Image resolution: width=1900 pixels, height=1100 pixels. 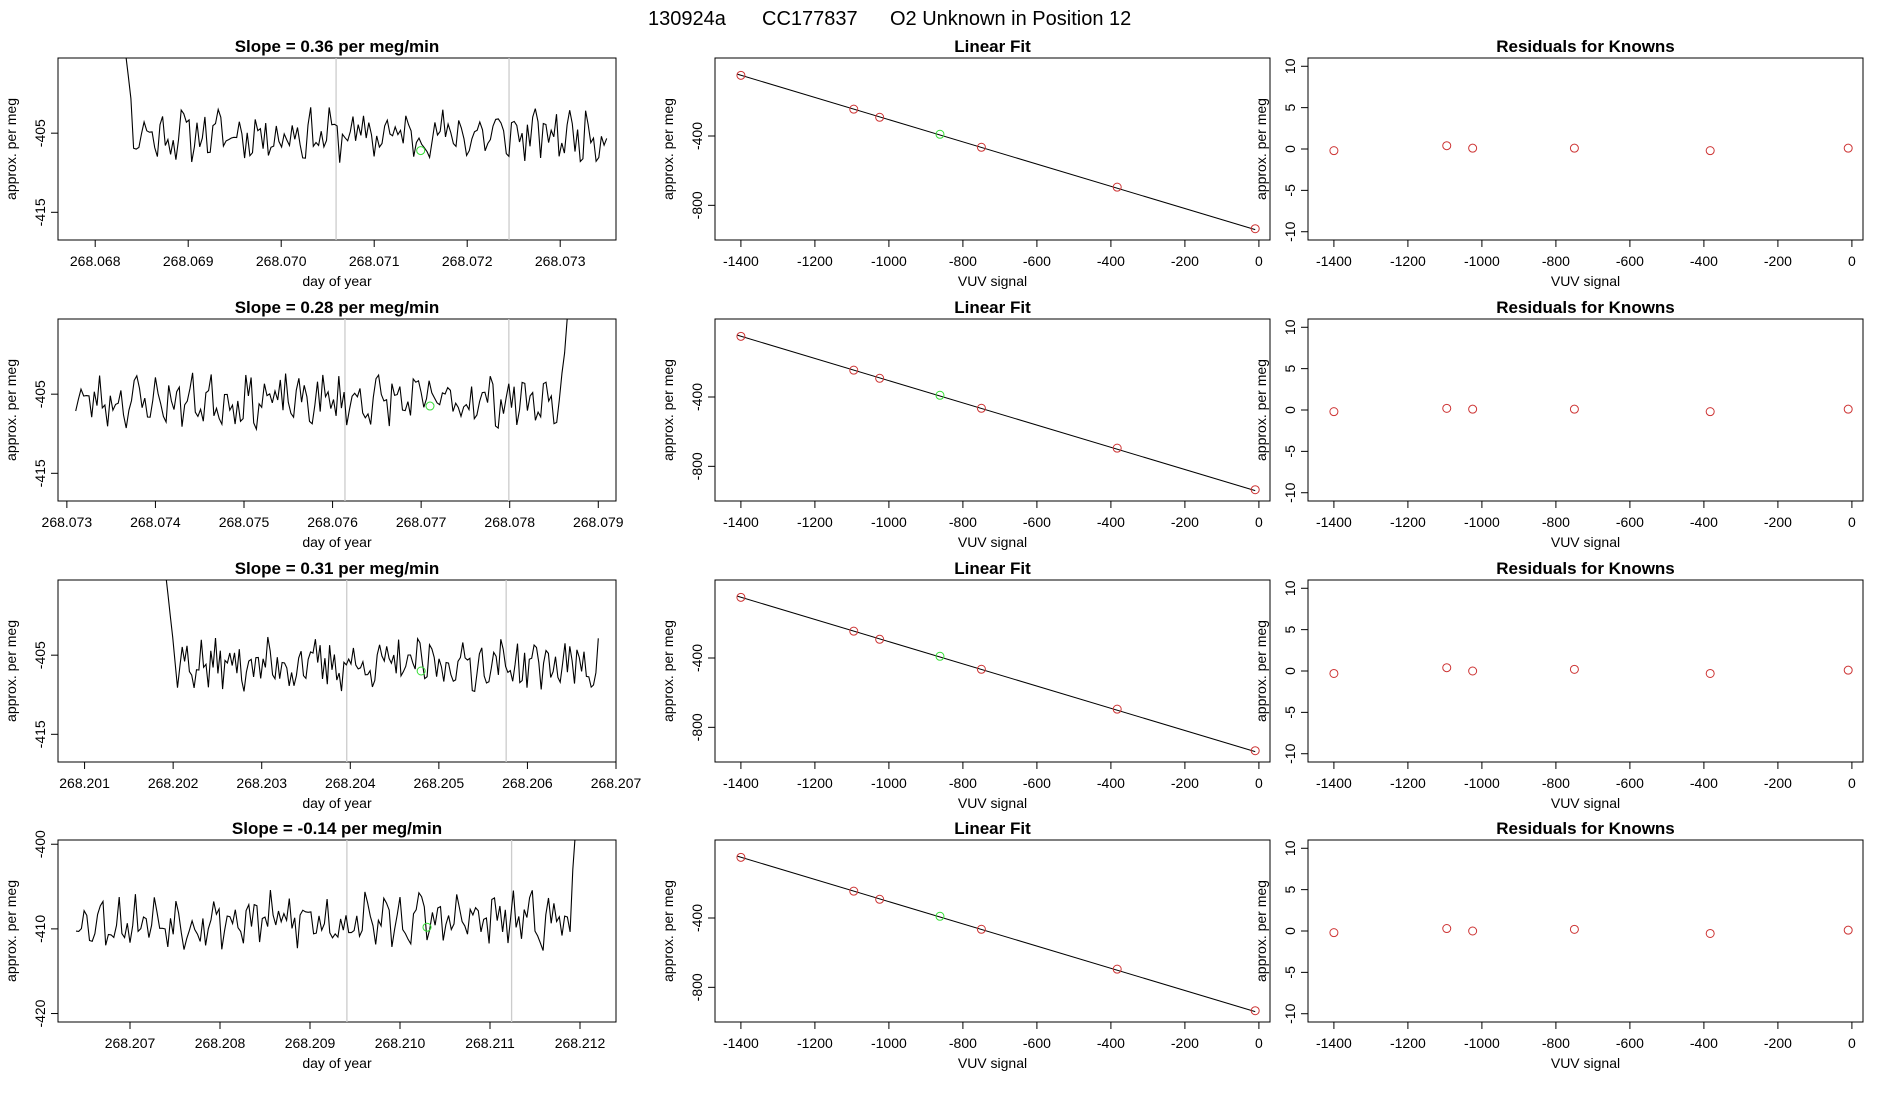 I want to click on x-tick-label: -400, so click(x=1111, y=522).